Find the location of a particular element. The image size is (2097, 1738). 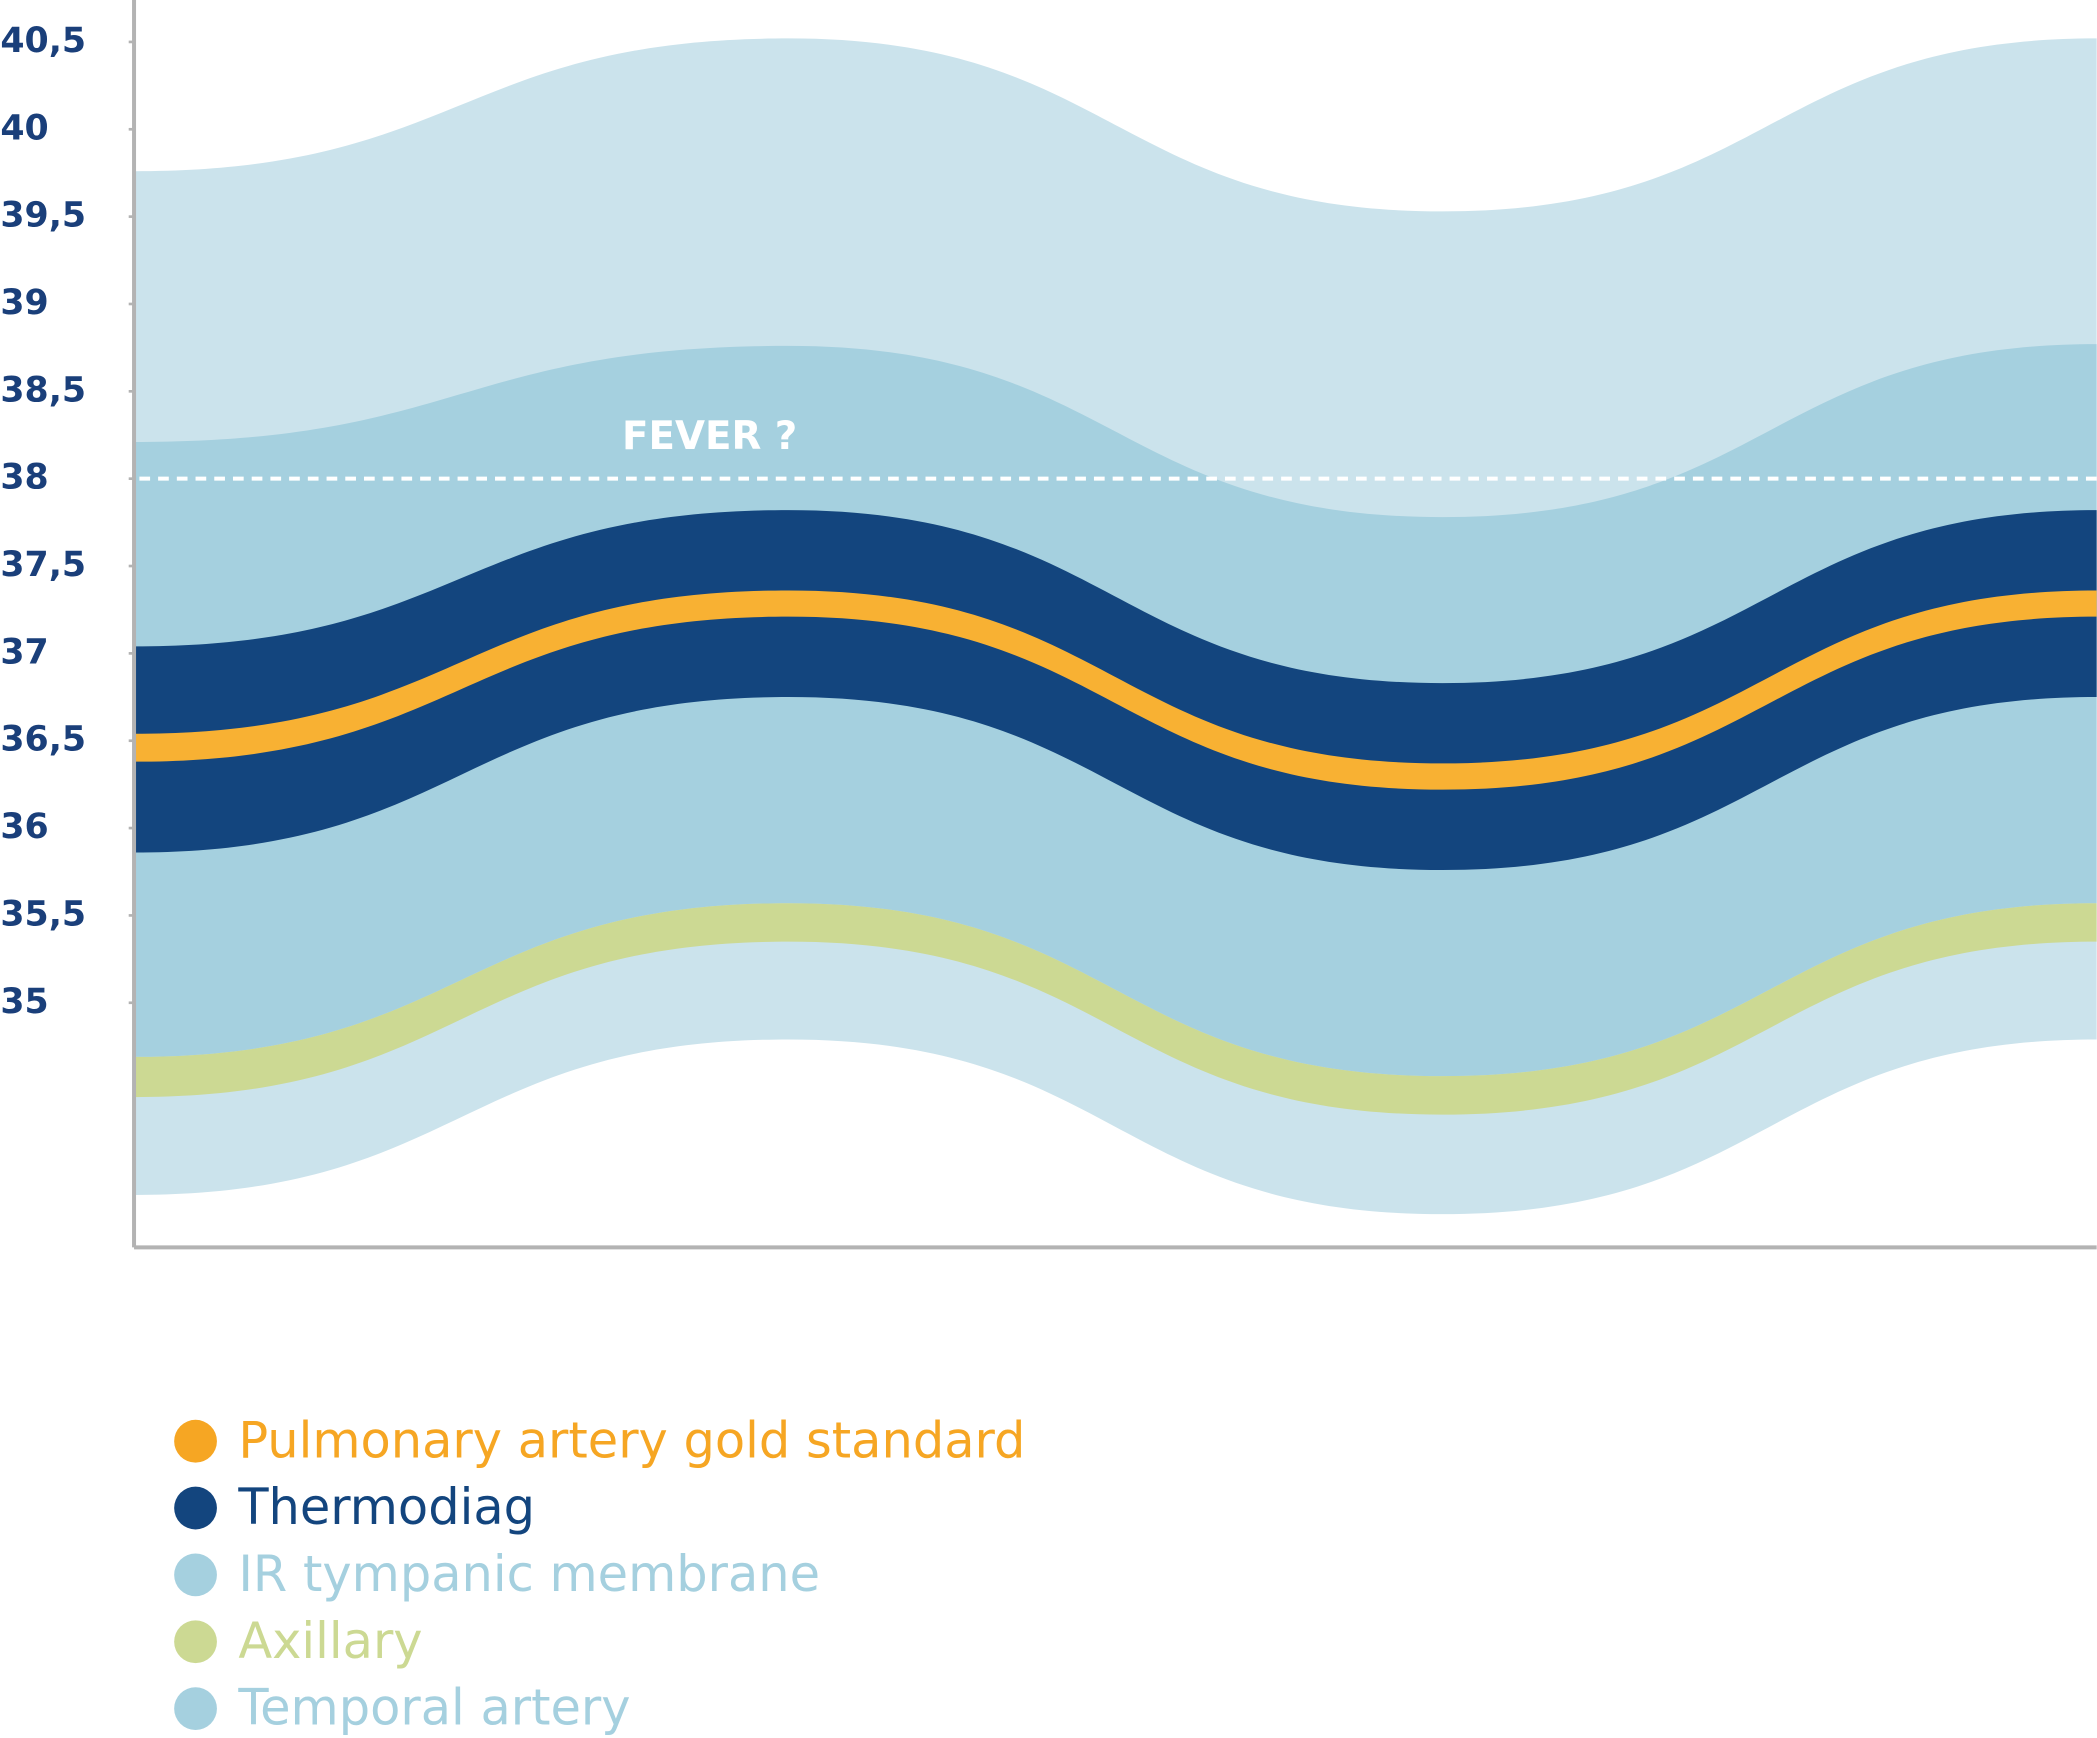

y-tick-label: 39,5 is located at coordinates (43, 216).